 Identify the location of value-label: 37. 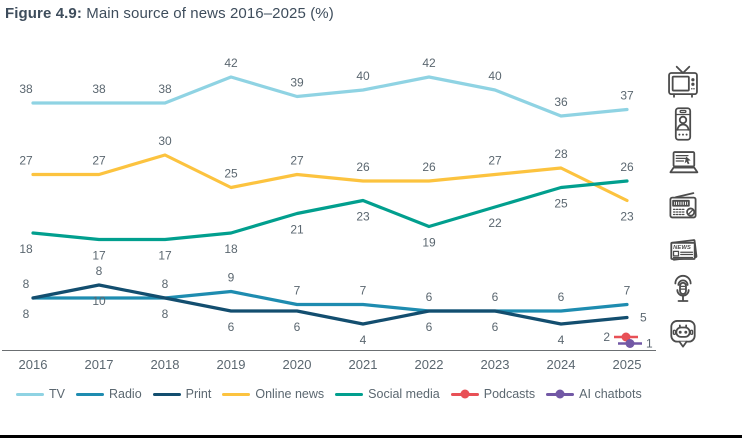
(627, 96).